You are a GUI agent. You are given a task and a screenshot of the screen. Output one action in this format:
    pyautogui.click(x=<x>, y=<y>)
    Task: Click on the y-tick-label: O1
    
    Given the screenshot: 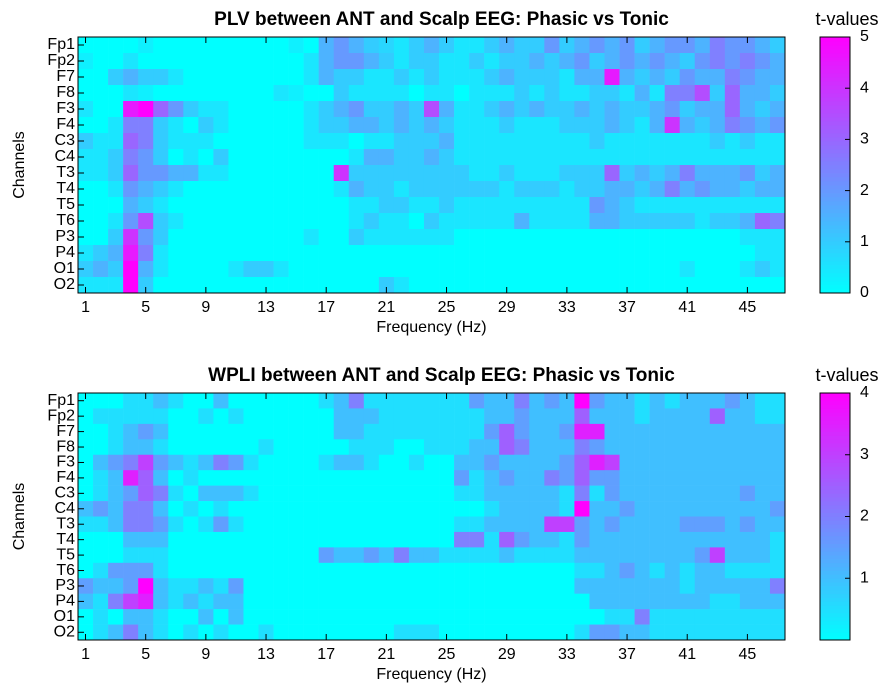 What is the action you would take?
    pyautogui.click(x=64, y=268)
    